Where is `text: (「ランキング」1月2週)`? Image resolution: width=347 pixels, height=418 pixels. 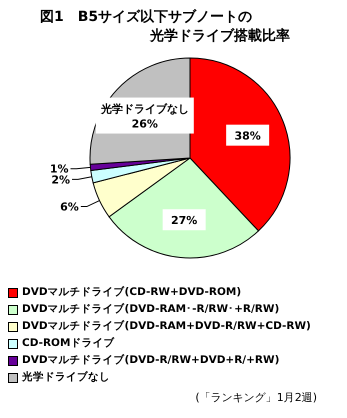
text: (「ランキング」1月2週) is located at coordinates (256, 397).